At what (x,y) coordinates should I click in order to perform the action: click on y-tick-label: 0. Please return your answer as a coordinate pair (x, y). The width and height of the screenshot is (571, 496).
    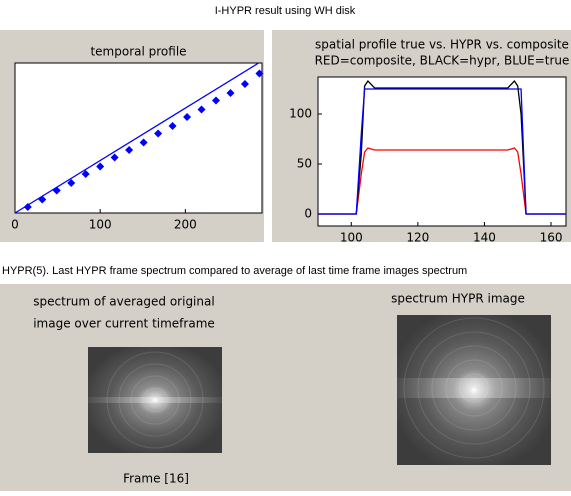
    Looking at the image, I should click on (308, 214).